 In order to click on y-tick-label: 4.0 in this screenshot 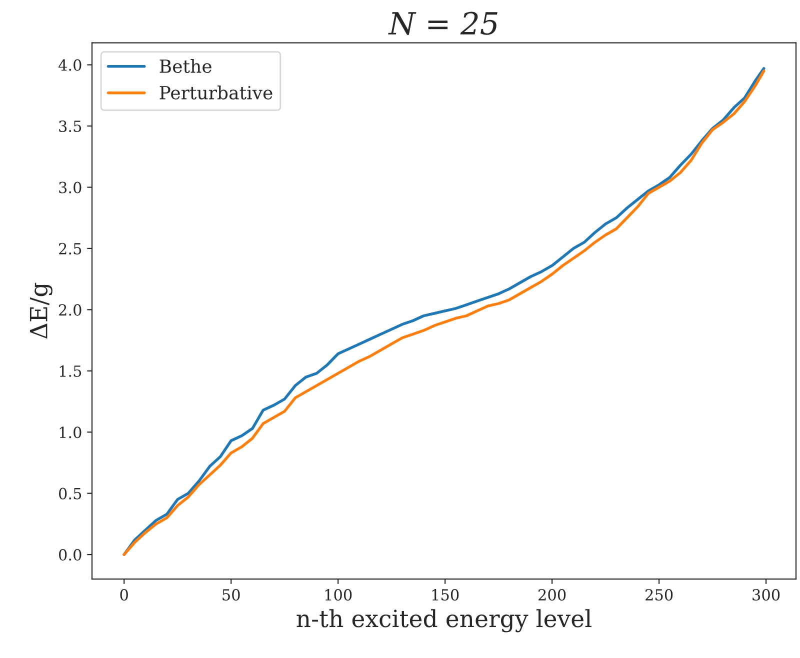, I will do `click(70, 65)`.